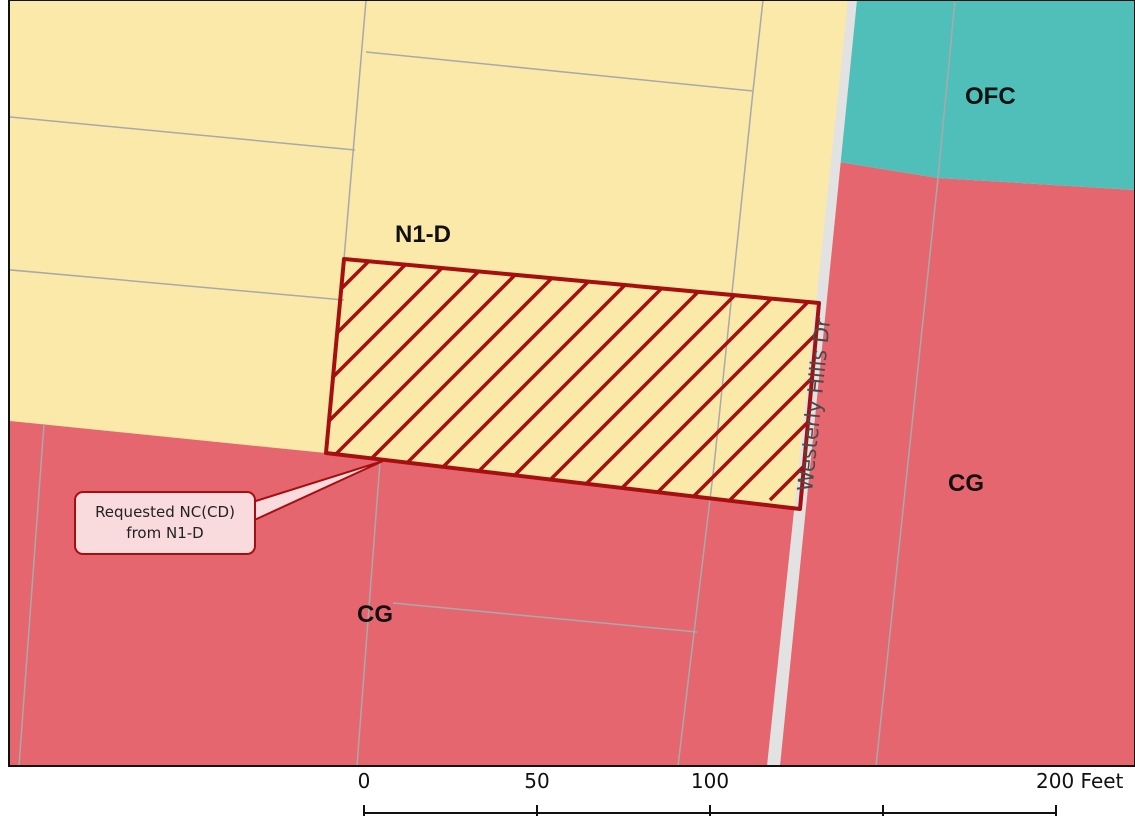 This screenshot has width=1135, height=816. What do you see at coordinates (536, 781) in the screenshot?
I see `scale-tick-label-50: 50` at bounding box center [536, 781].